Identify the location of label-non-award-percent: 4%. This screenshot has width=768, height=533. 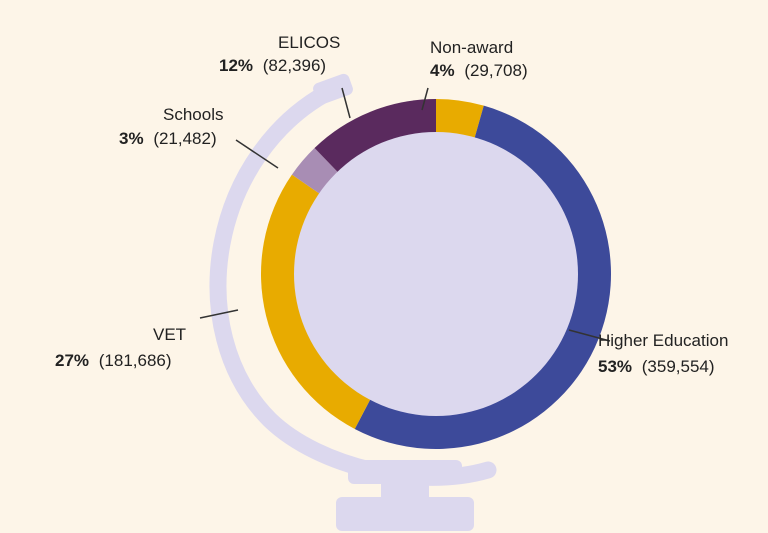
(442, 70).